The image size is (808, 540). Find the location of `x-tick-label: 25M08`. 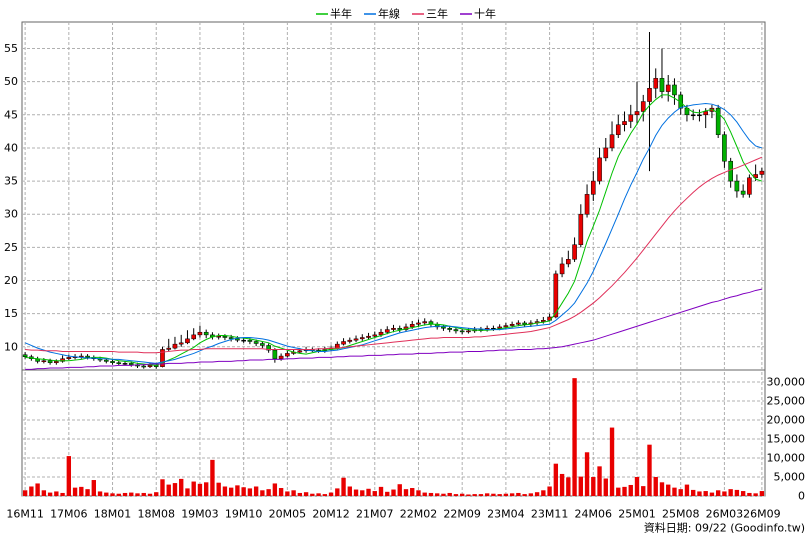

x-tick-label: 25M08 is located at coordinates (681, 514).